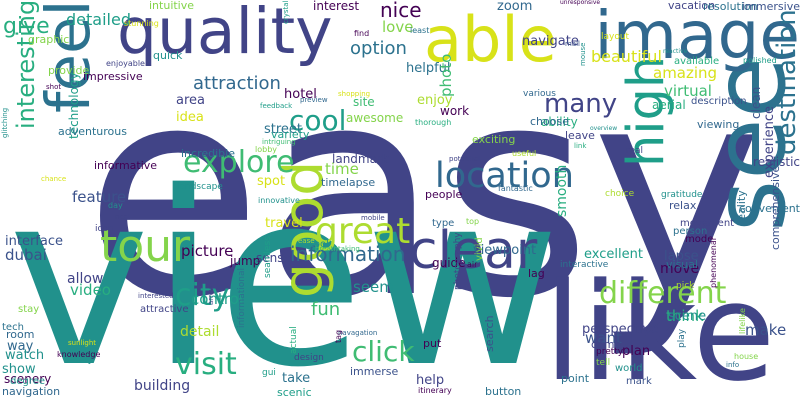 The height and width of the screenshot is (400, 800). What do you see at coordinates (635, 151) in the screenshot?
I see `word-real: real` at bounding box center [635, 151].